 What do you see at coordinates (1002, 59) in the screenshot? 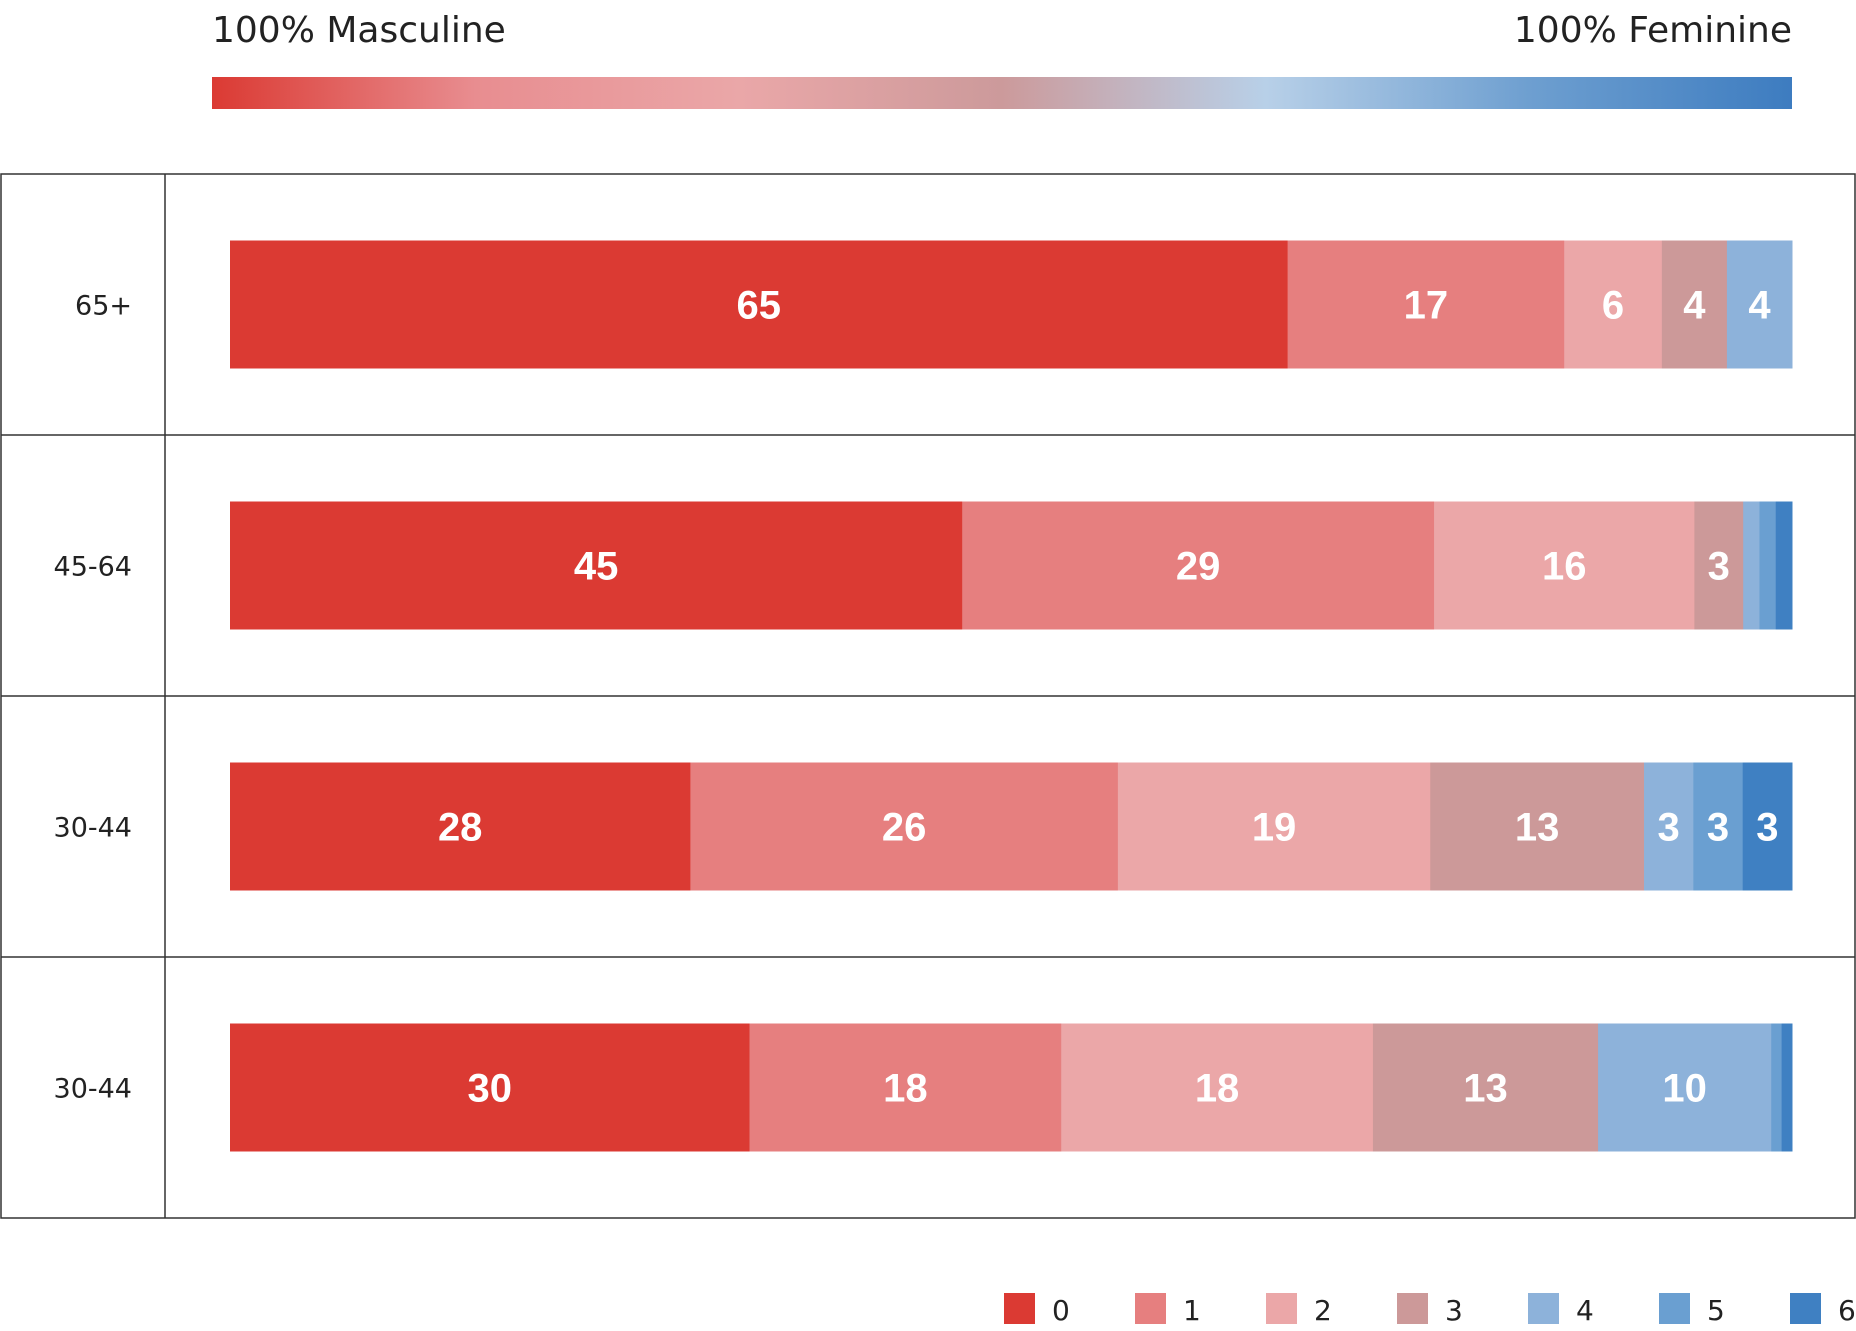
I see `gender-scale: 100% Masculine 100% Feminine` at bounding box center [1002, 59].